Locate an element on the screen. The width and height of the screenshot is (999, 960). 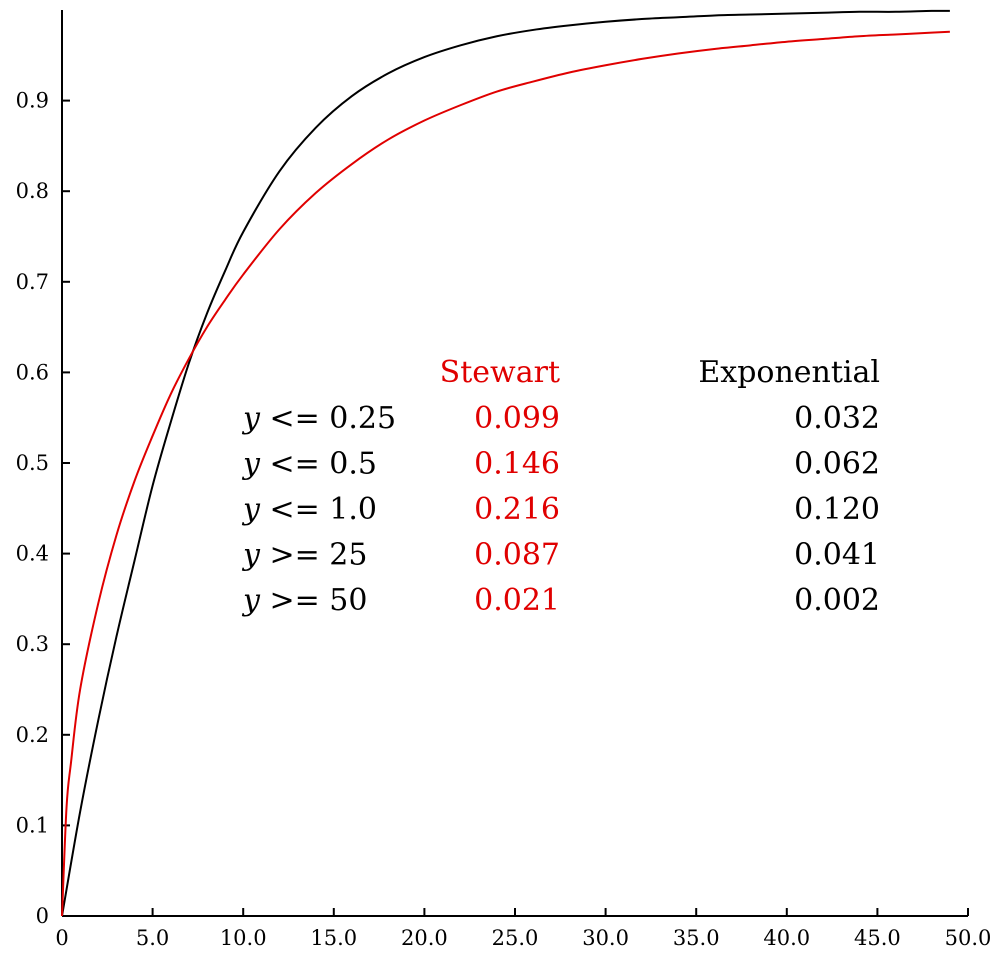
y-tick-label: 0.3 is located at coordinates (32, 644).